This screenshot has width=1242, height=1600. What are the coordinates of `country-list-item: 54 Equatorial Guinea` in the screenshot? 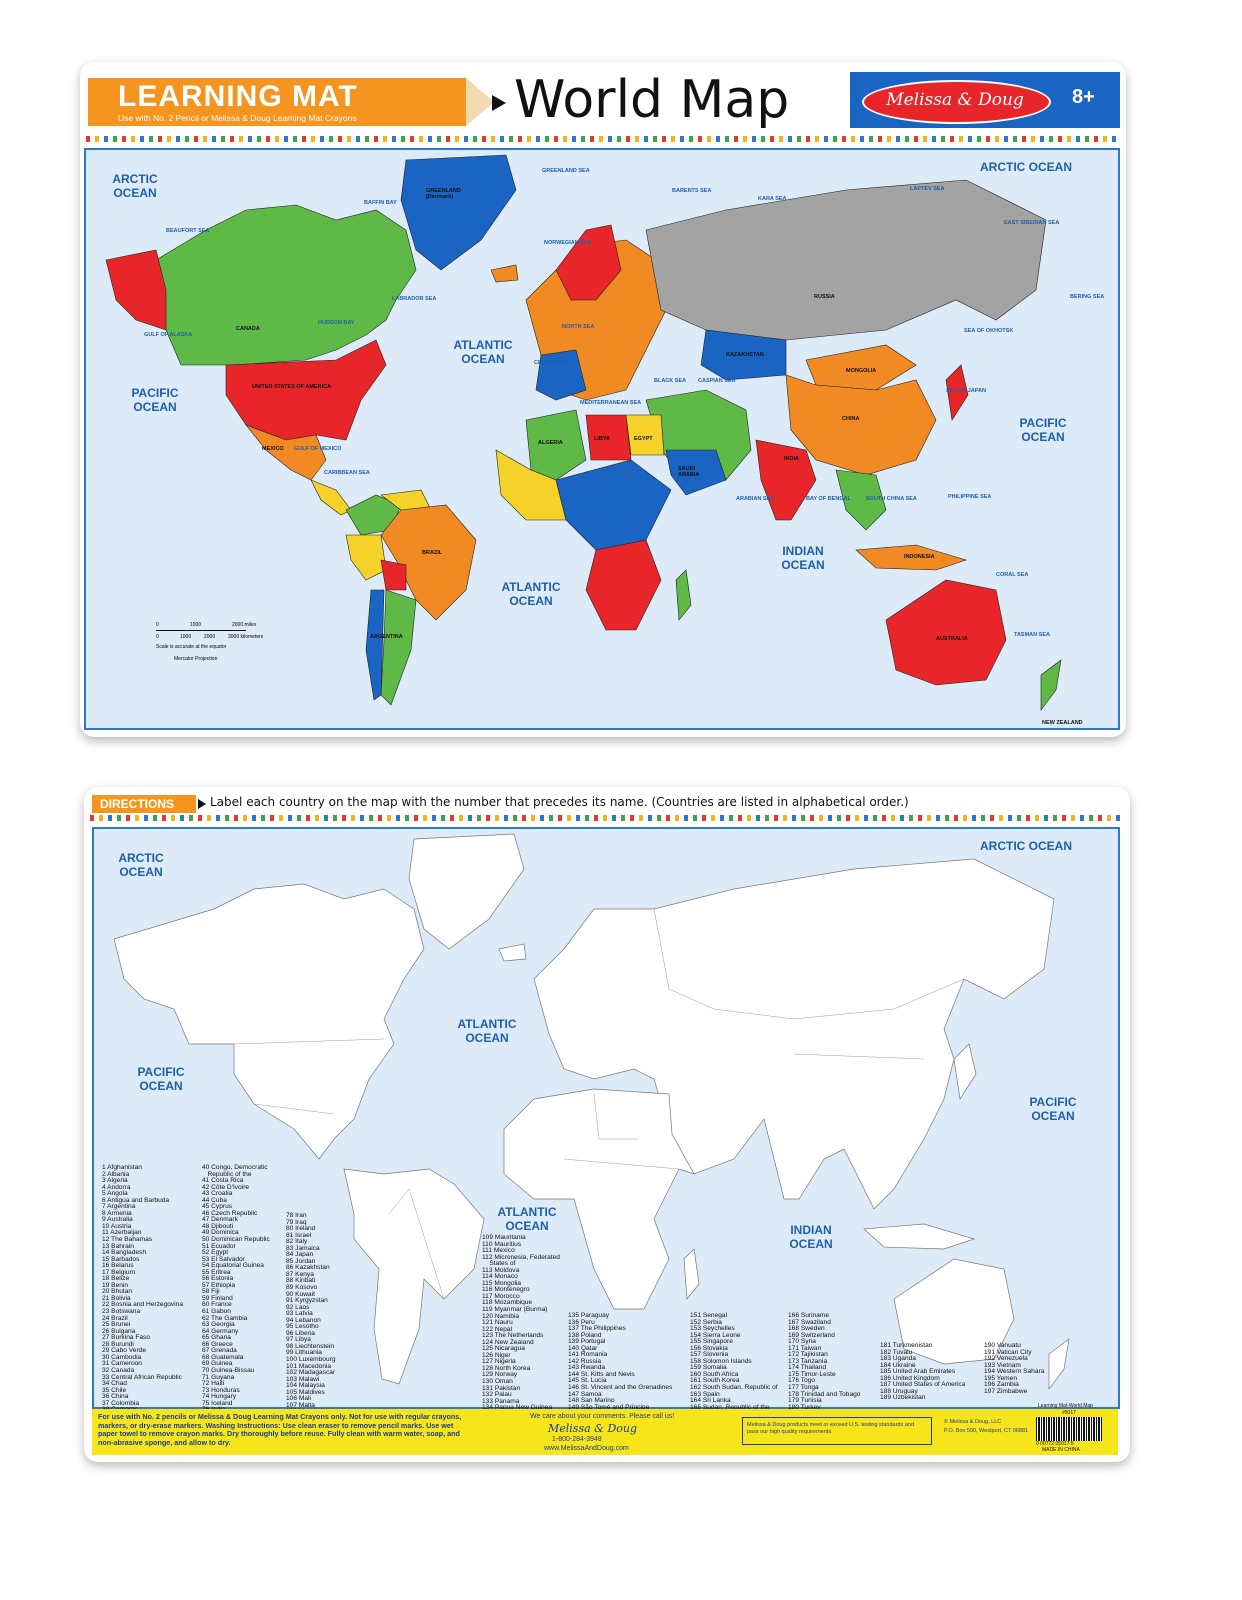 It's located at (233, 1266).